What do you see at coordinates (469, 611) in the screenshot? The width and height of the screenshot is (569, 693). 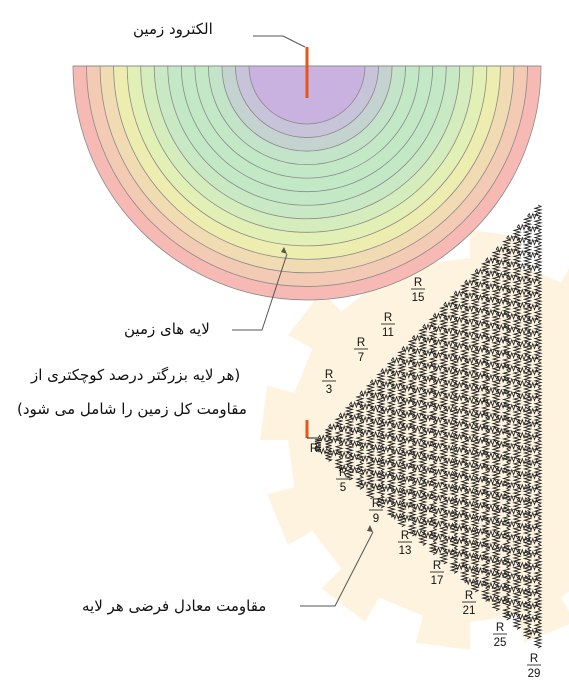 I see `fraction-denominator: 21` at bounding box center [469, 611].